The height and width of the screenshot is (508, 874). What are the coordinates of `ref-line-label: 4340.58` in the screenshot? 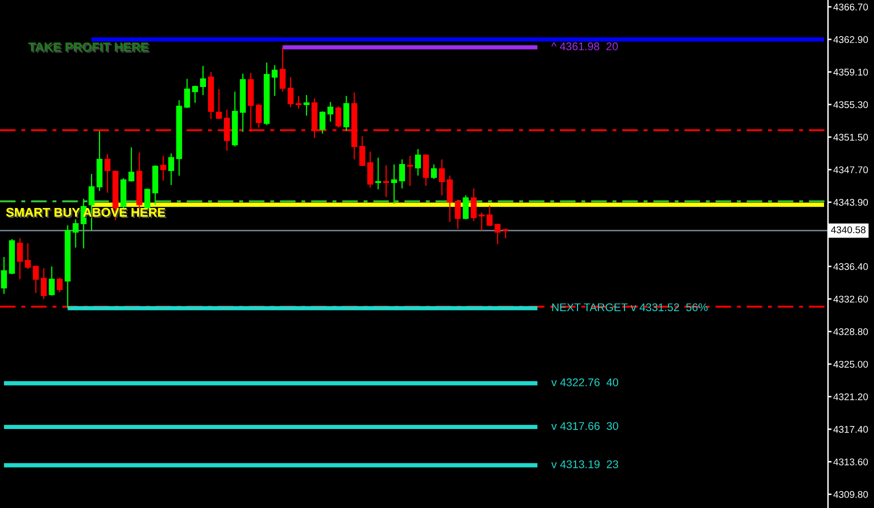 It's located at (848, 230).